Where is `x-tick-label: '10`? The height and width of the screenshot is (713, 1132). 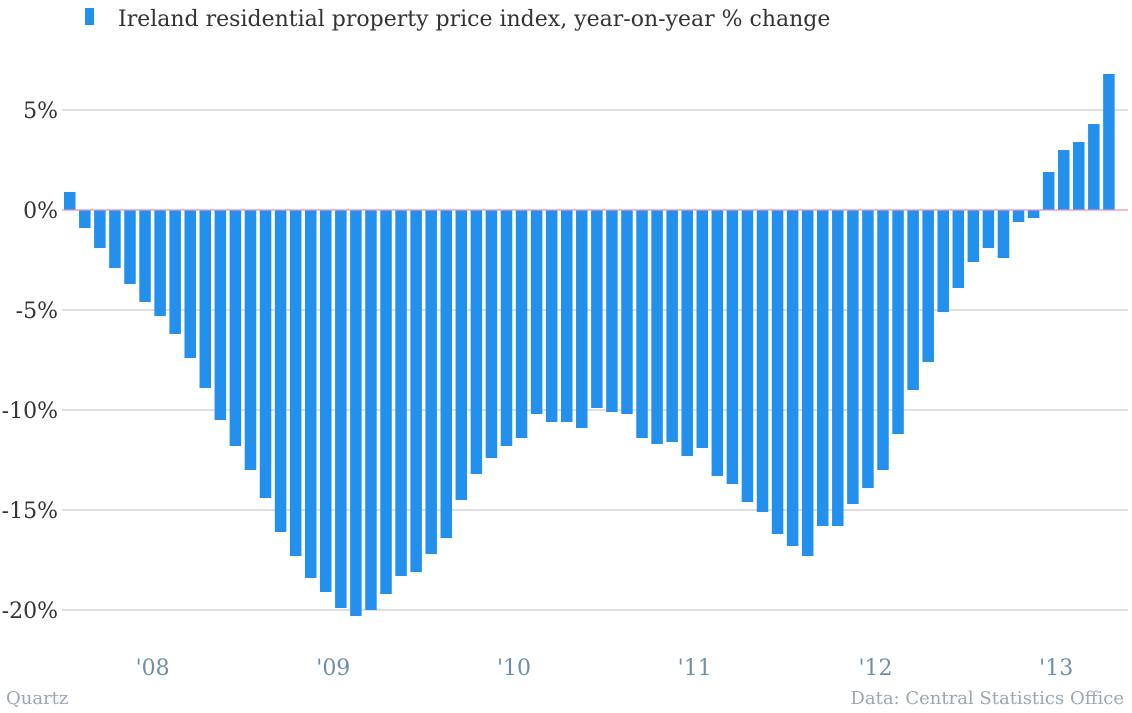
x-tick-label: '10 is located at coordinates (514, 668).